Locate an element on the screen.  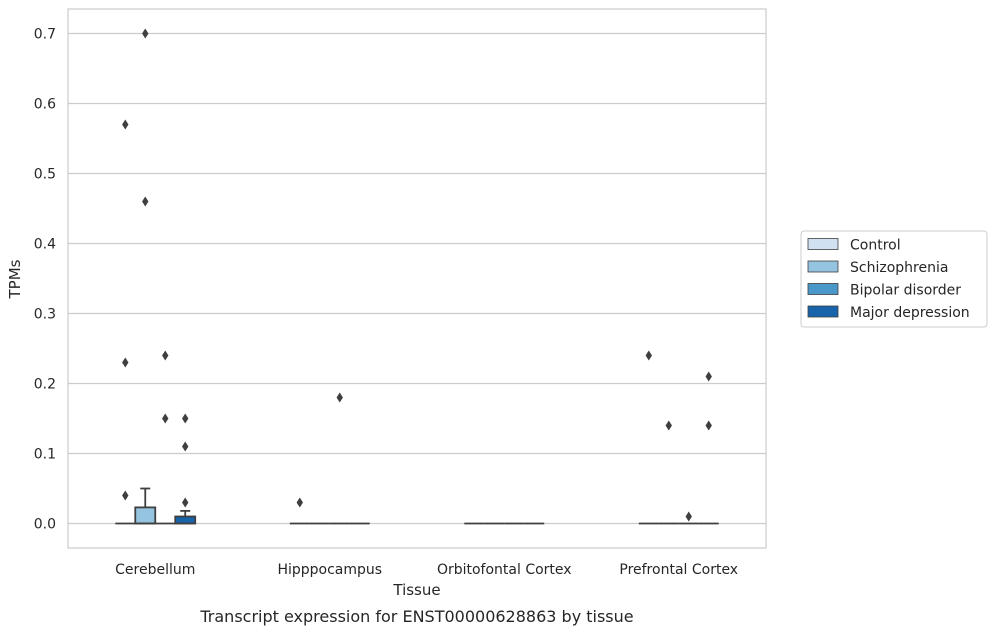
y-tick-label: 0.3 is located at coordinates (45, 315).